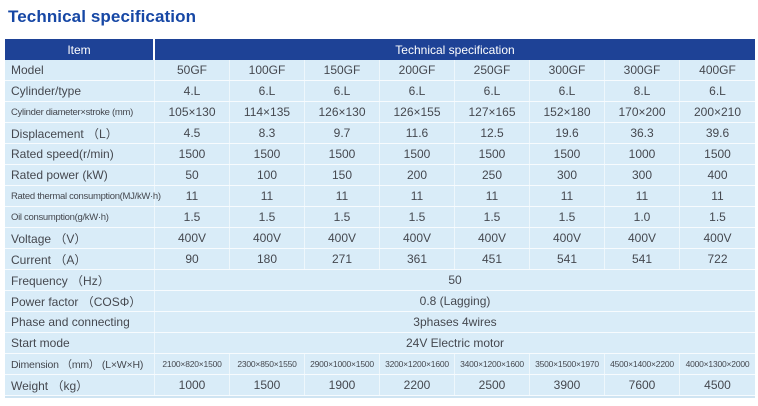 Image resolution: width=758 pixels, height=406 pixels. I want to click on header-span-label: Technical specification, so click(455, 49).